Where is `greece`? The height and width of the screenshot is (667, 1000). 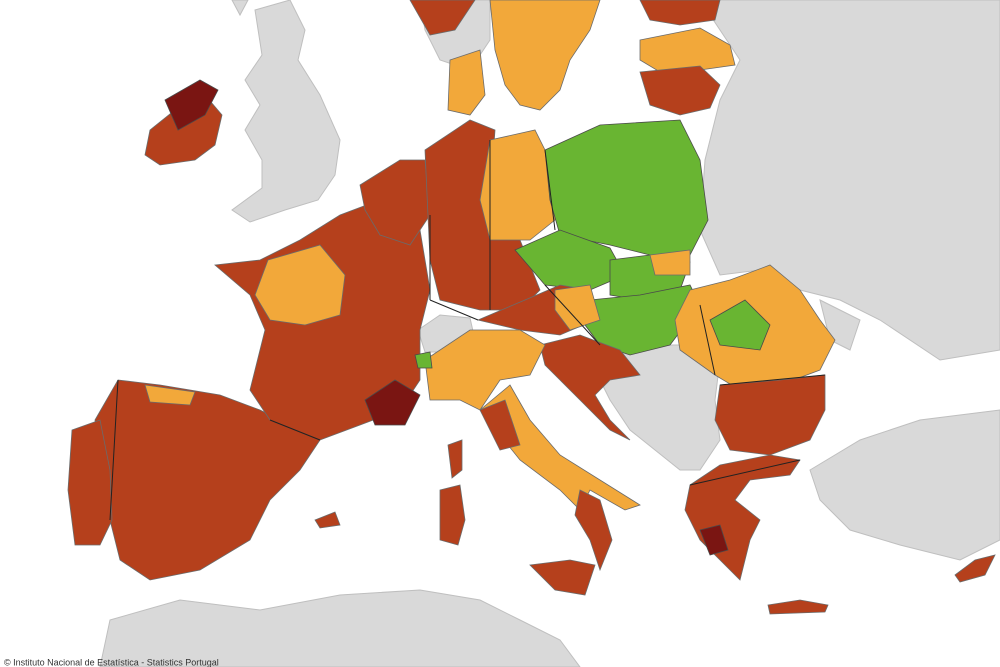 greece is located at coordinates (742, 517).